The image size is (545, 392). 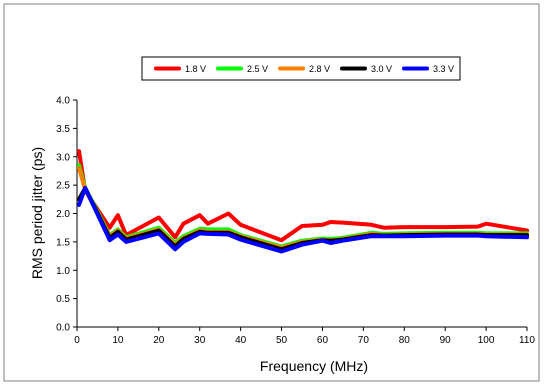 I want to click on legend-label: 1.8 V, so click(x=195, y=69).